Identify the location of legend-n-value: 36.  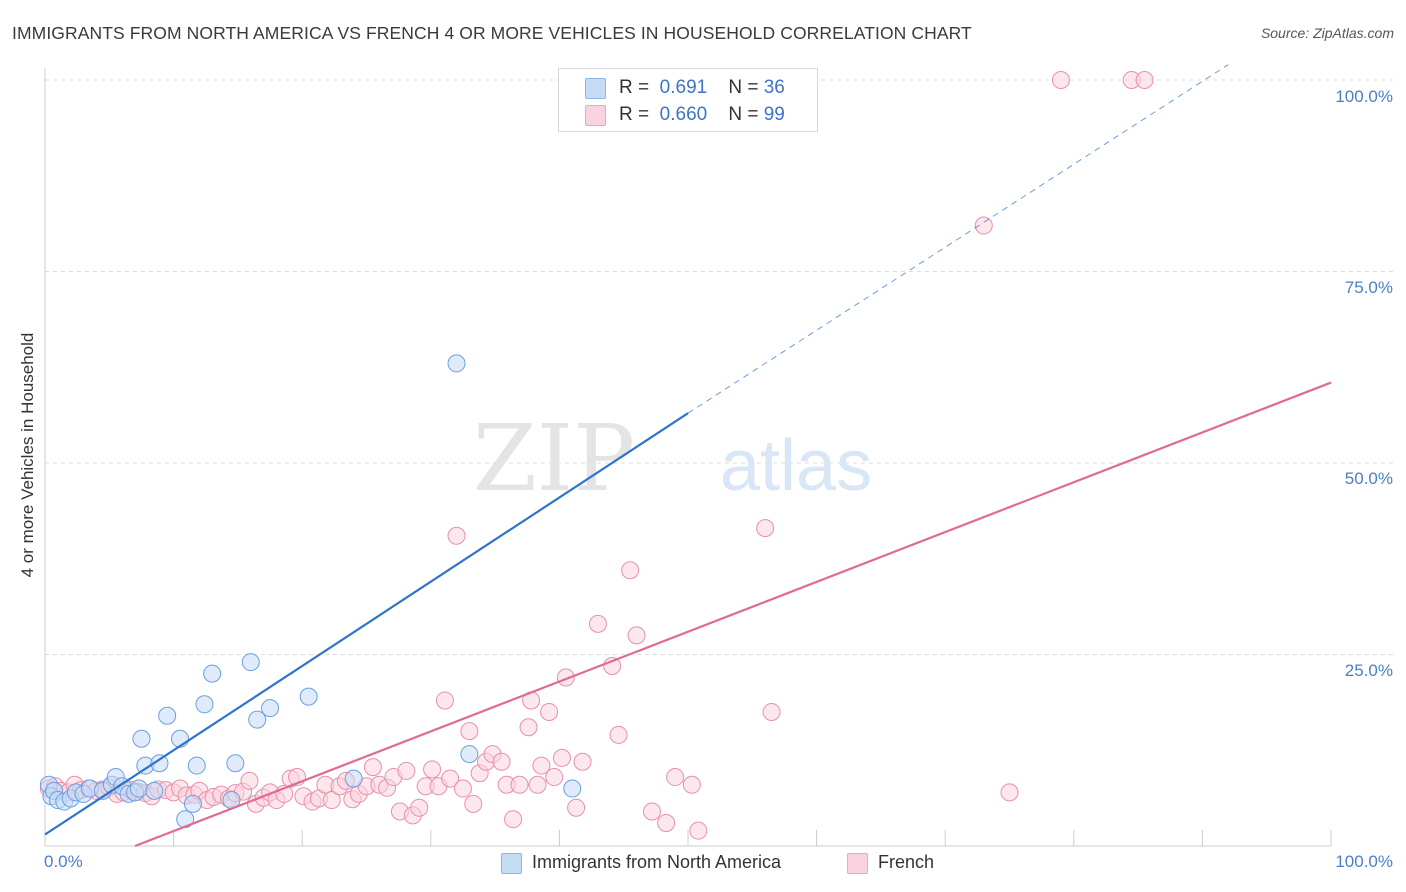
(774, 87).